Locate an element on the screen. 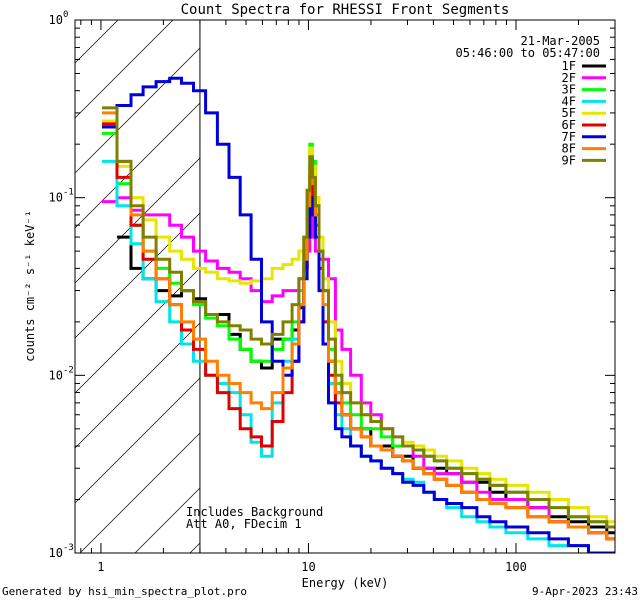  x-tick-label: 10 is located at coordinates (308, 567).